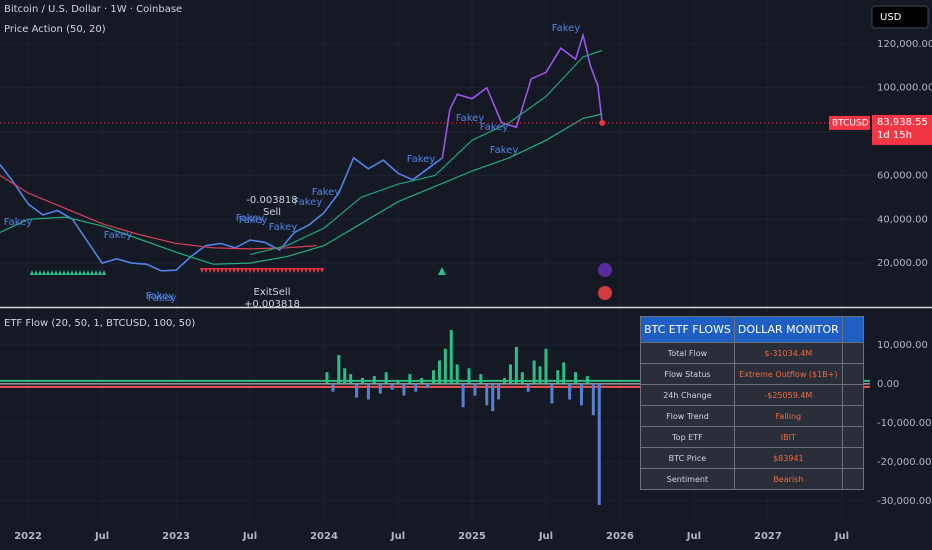 Image resolution: width=932 pixels, height=550 pixels. Describe the element at coordinates (888, 384) in the screenshot. I see `y-tick-label: 0.00` at that location.